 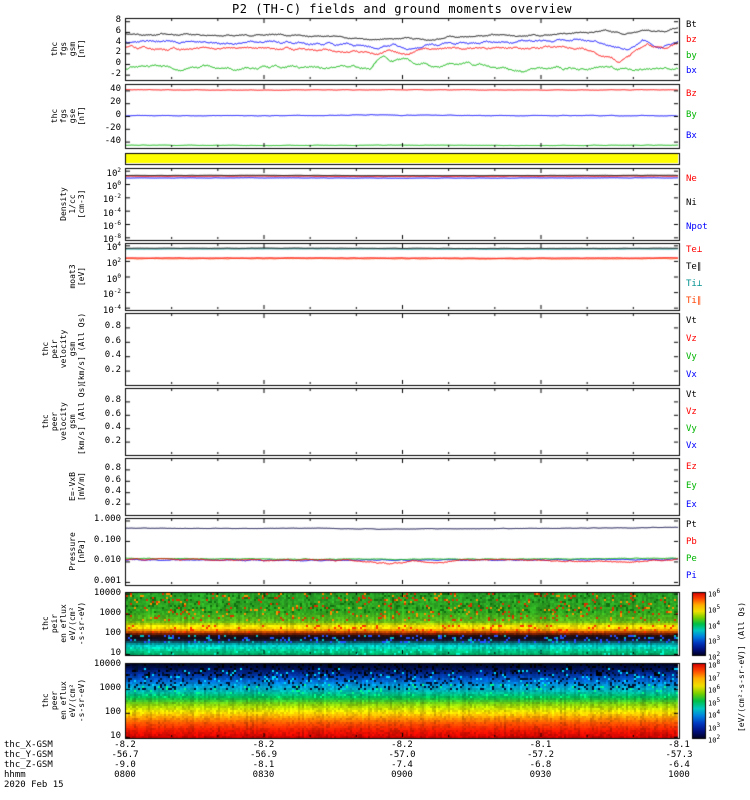 What do you see at coordinates (118, 52) in the screenshot?
I see `y-tick-label: 2` at bounding box center [118, 52].